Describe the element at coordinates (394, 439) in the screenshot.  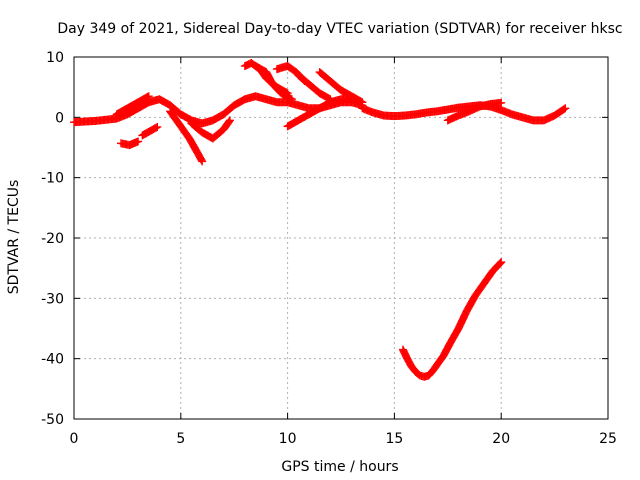
I see `x-tick-label: 15` at that location.